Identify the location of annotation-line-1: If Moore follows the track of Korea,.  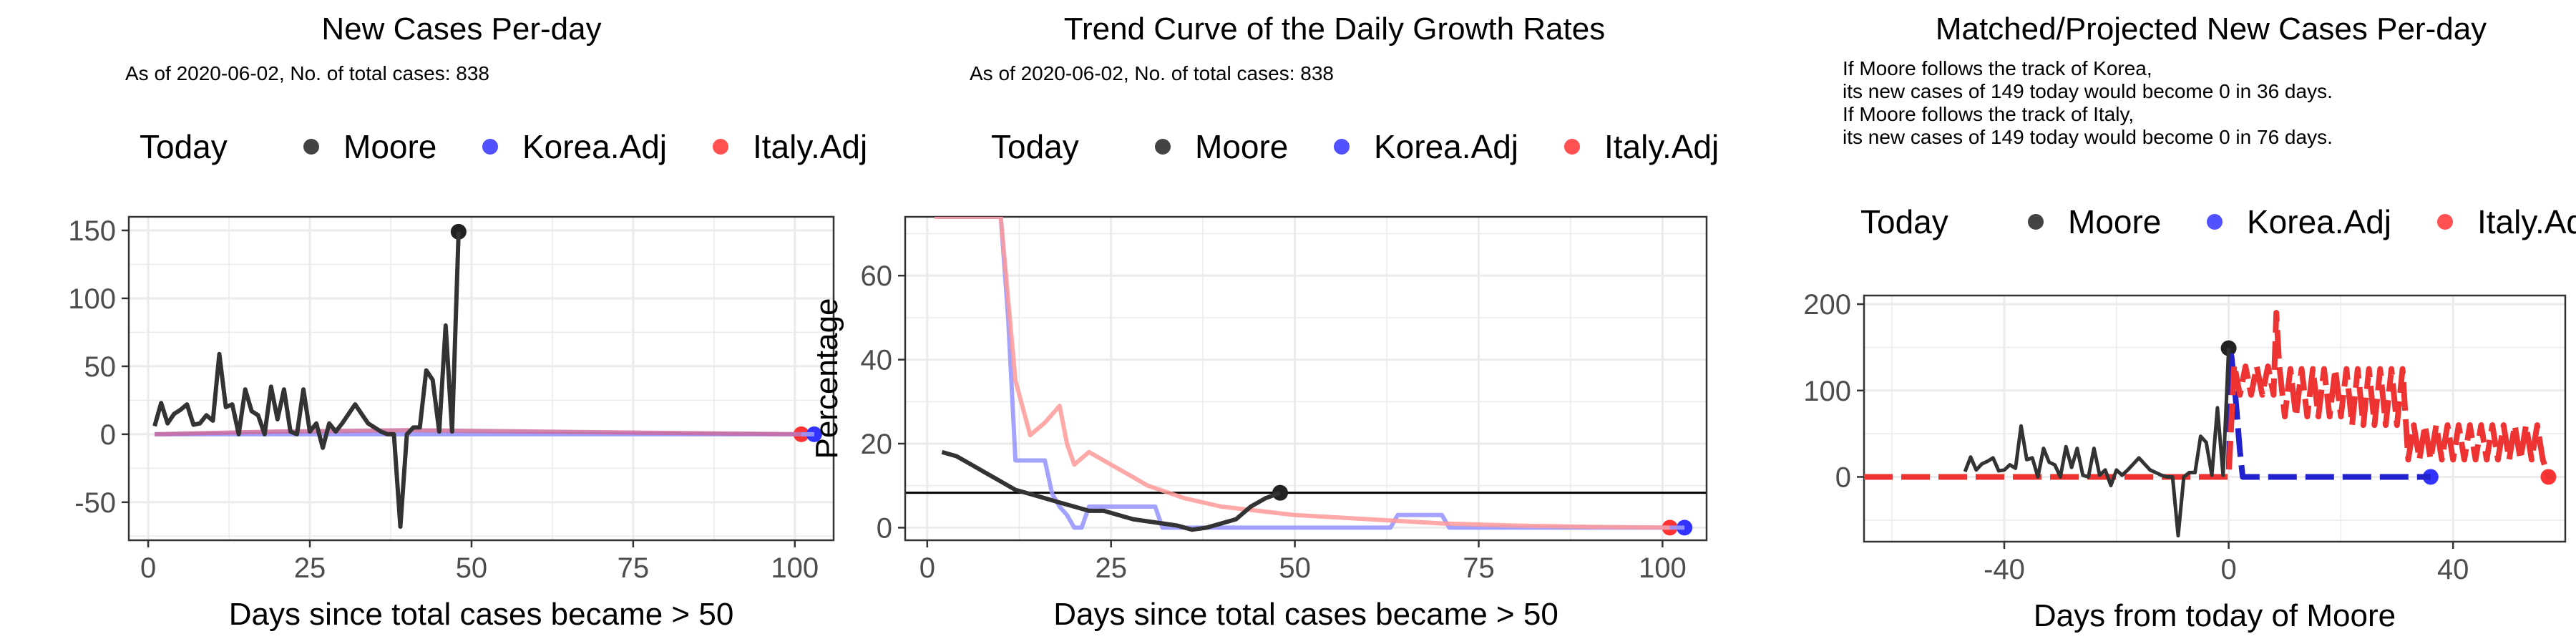
(1997, 68).